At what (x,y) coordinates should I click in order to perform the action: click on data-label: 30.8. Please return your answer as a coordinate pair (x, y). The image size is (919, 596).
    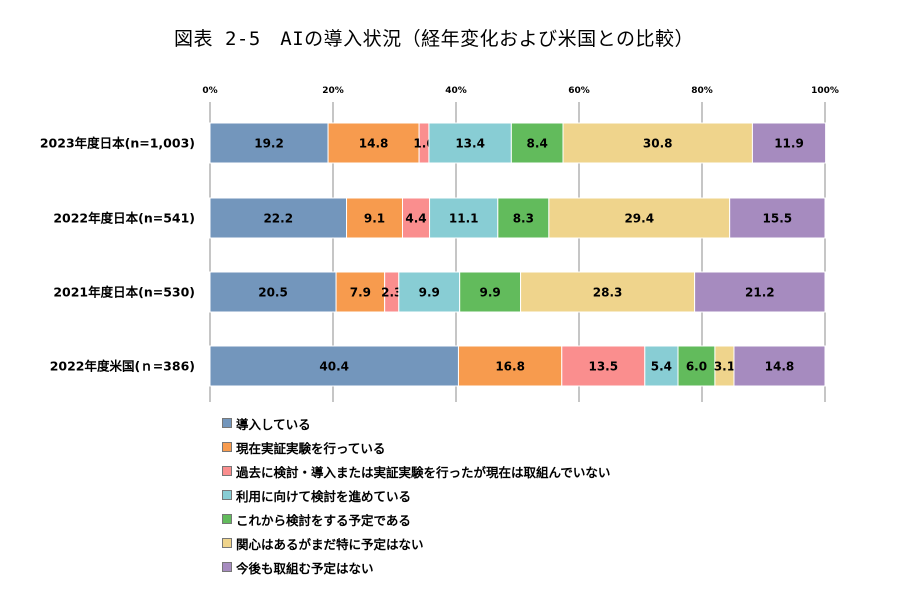
    Looking at the image, I should click on (658, 144).